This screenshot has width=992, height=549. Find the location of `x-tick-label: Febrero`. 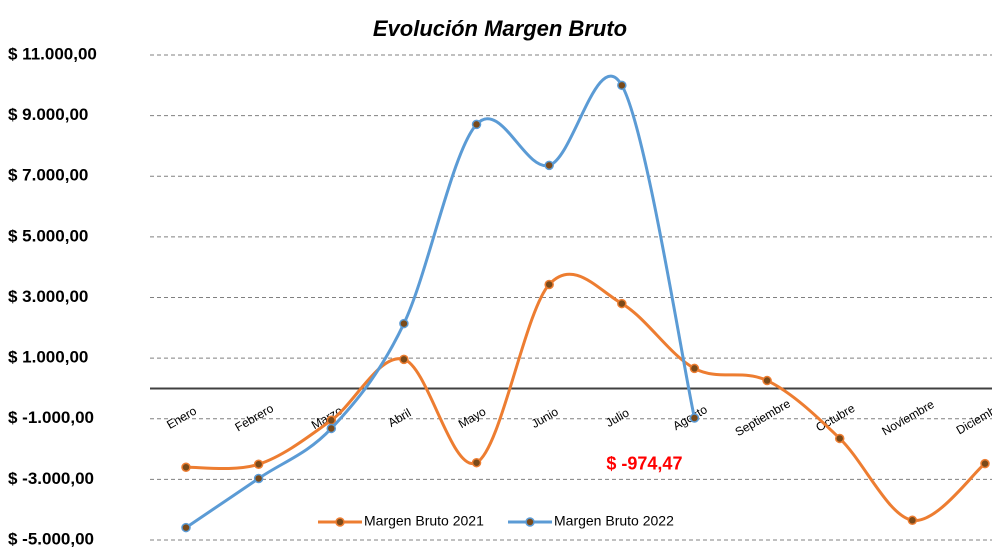

x-tick-label: Febrero is located at coordinates (255, 417).